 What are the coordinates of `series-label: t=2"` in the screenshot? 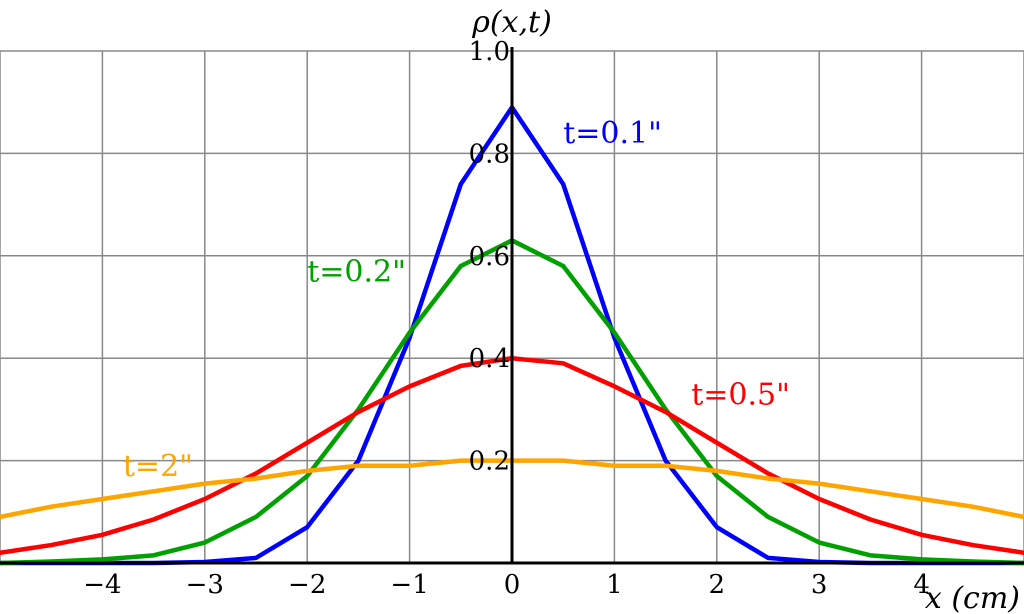 It's located at (158, 466).